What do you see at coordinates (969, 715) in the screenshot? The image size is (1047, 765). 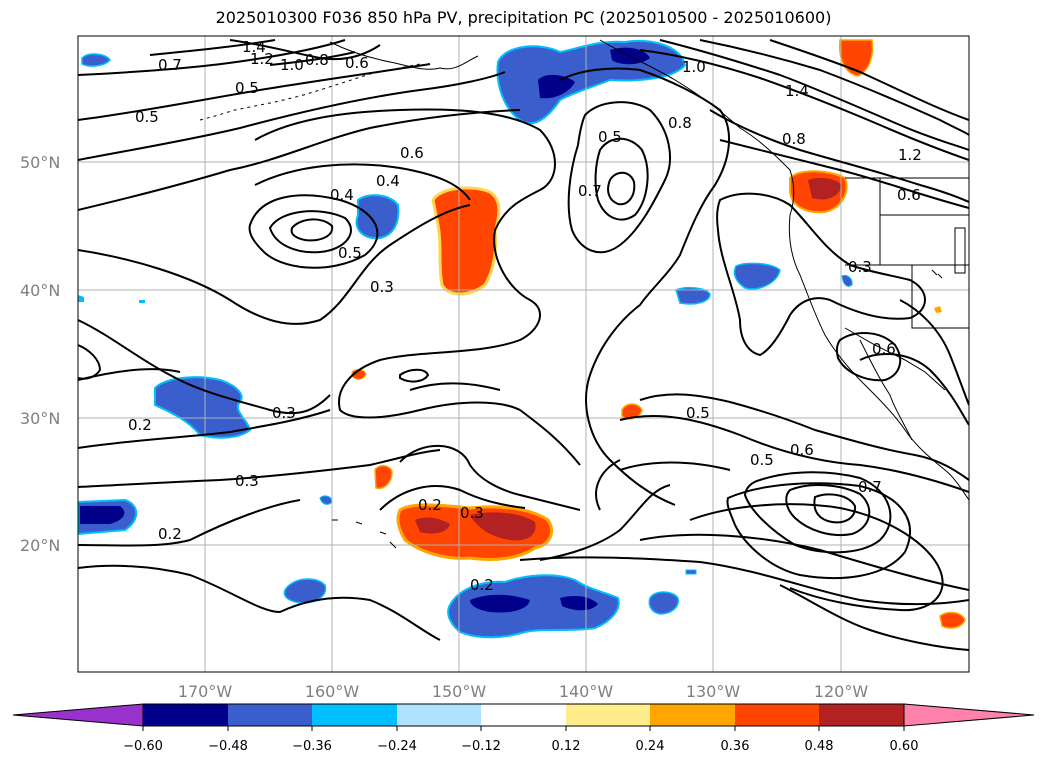 I see `colorbar-extend-high` at bounding box center [969, 715].